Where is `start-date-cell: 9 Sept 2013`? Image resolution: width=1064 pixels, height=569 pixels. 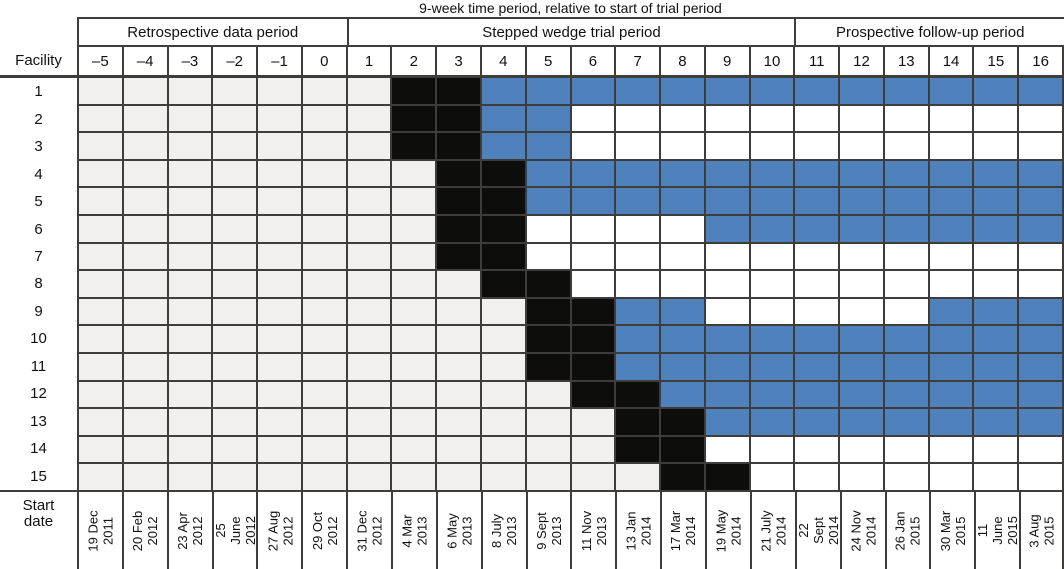 start-date-cell: 9 Sept 2013 is located at coordinates (548, 530).